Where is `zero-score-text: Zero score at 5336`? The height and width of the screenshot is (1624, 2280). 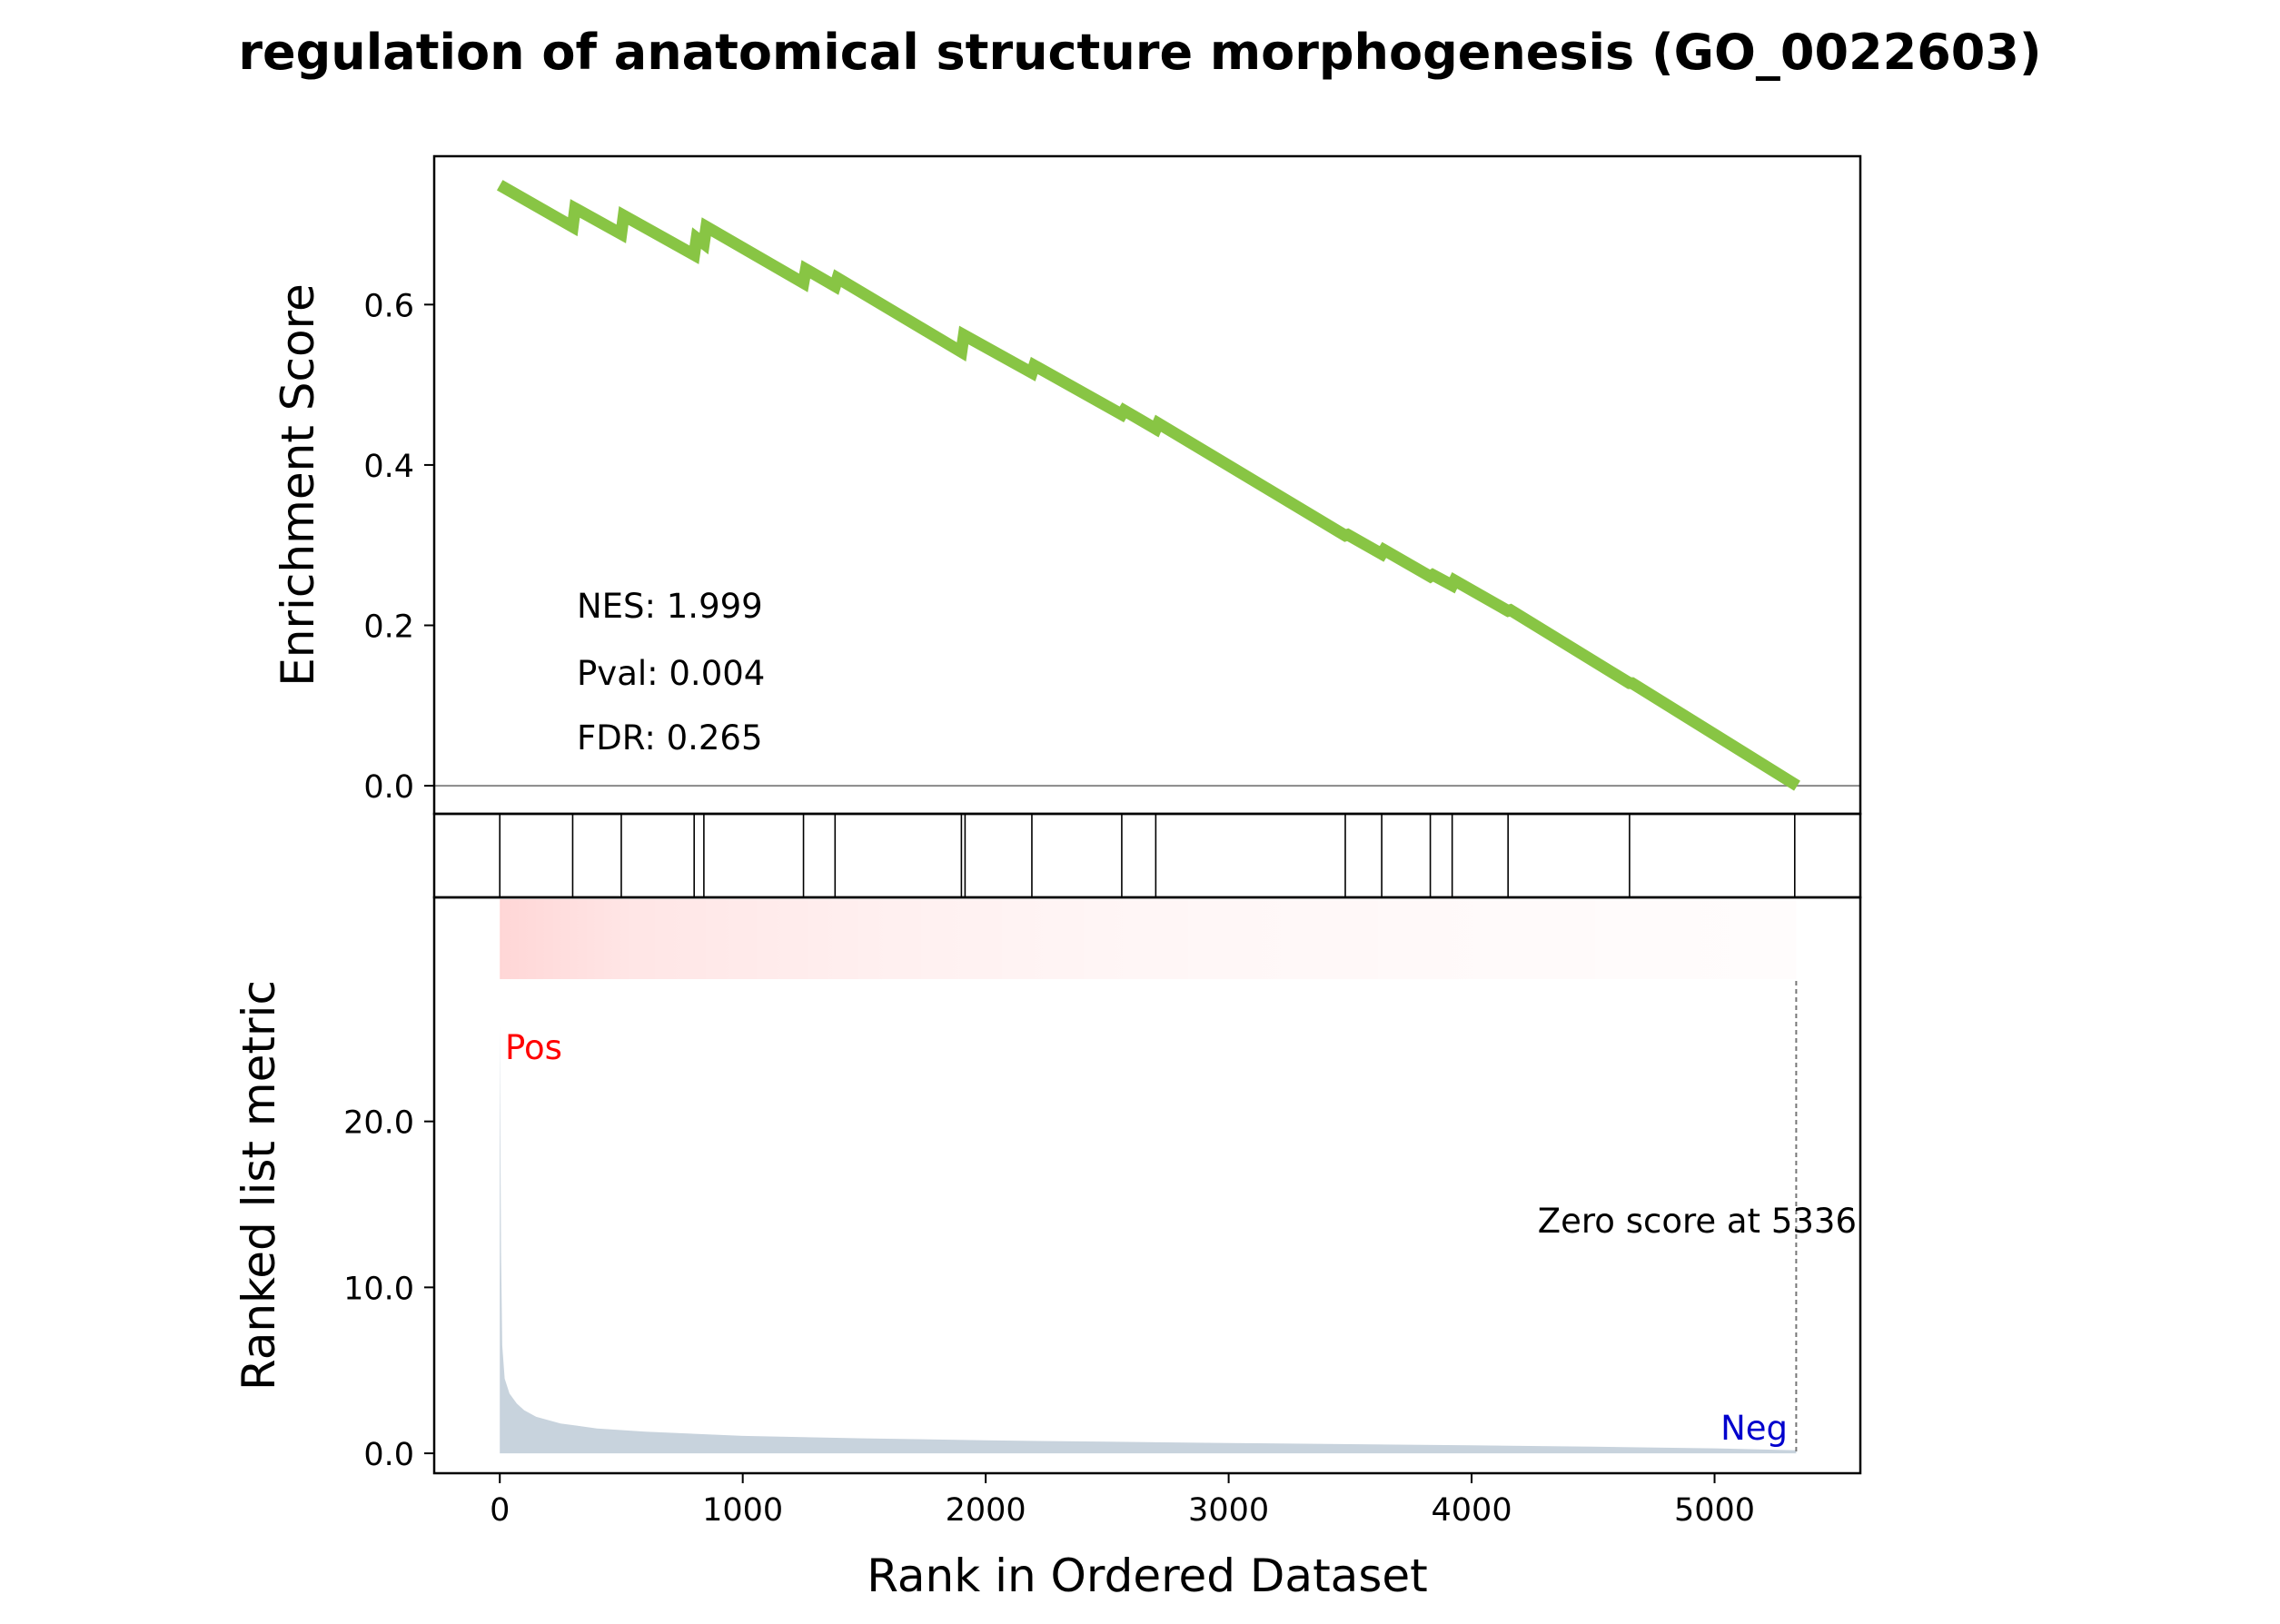
zero-score-text: Zero score at 5336 is located at coordinates (1697, 1221).